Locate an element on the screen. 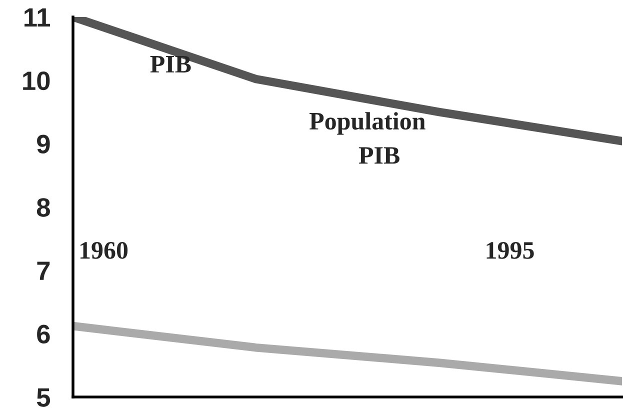  y-tick-label: 7 is located at coordinates (43, 271).